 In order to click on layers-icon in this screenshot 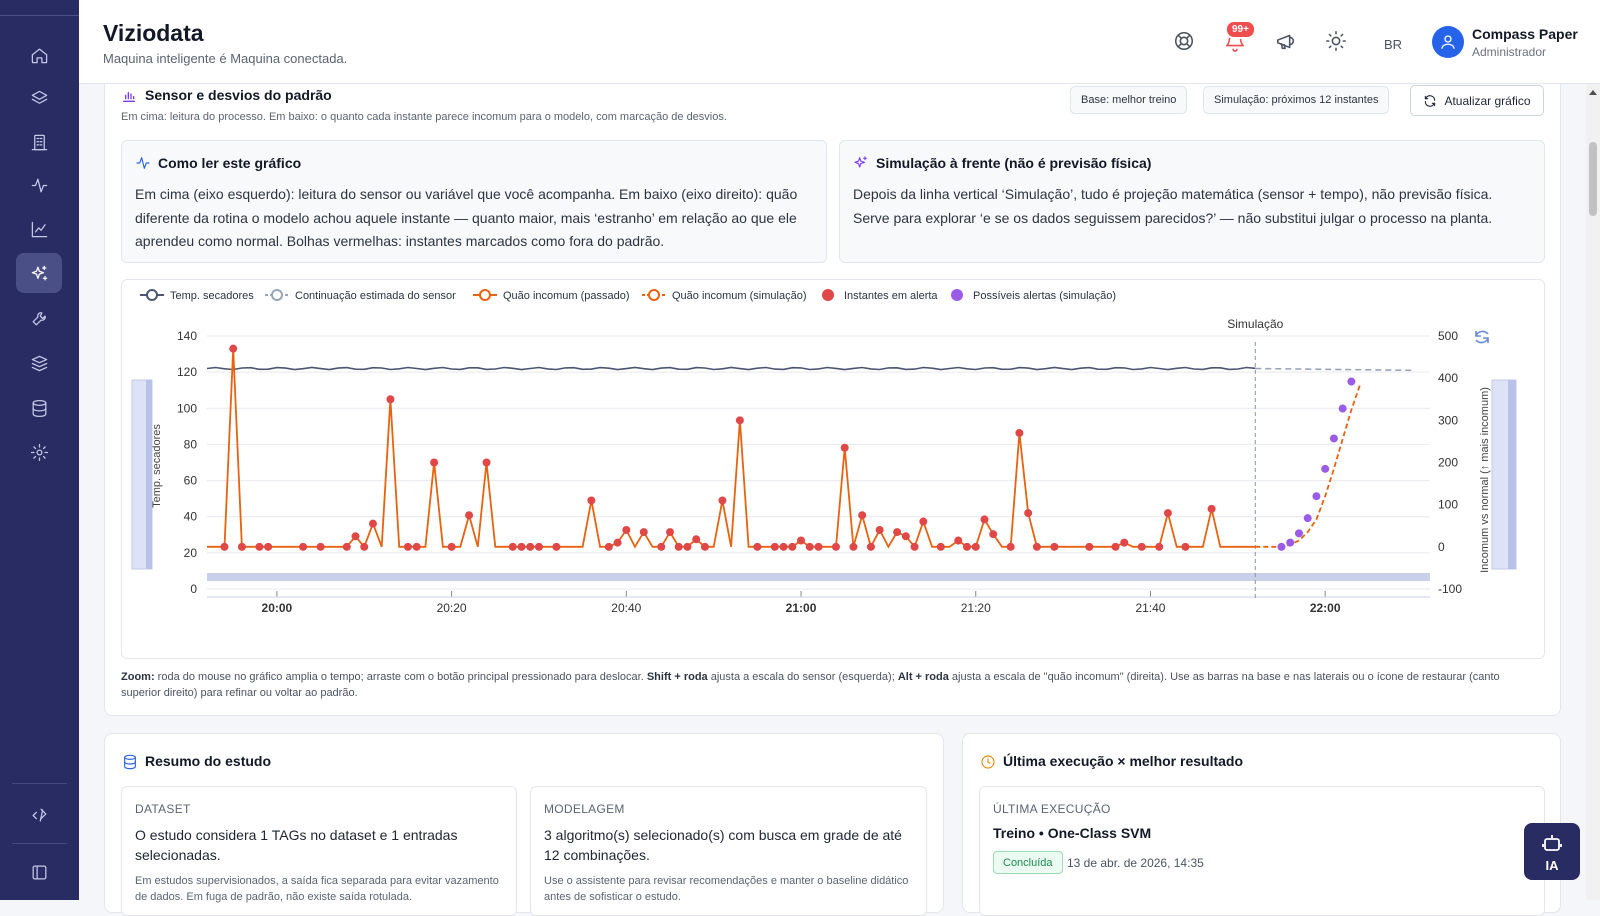, I will do `click(39, 98)`.